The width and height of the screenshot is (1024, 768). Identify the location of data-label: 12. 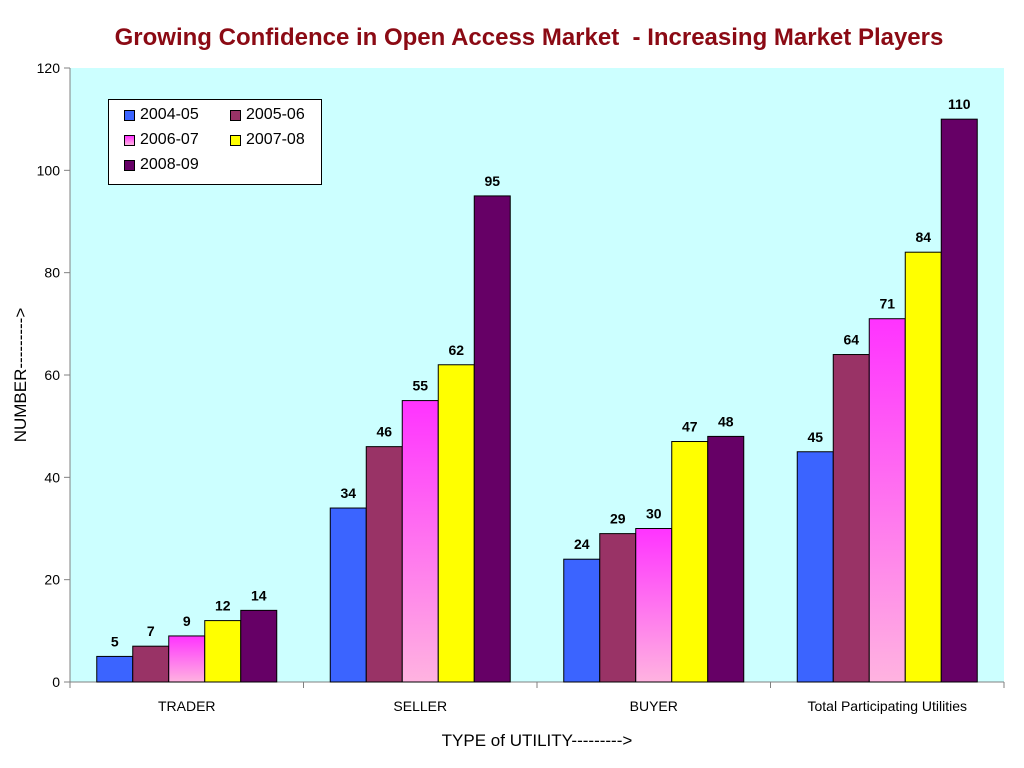
(223, 606).